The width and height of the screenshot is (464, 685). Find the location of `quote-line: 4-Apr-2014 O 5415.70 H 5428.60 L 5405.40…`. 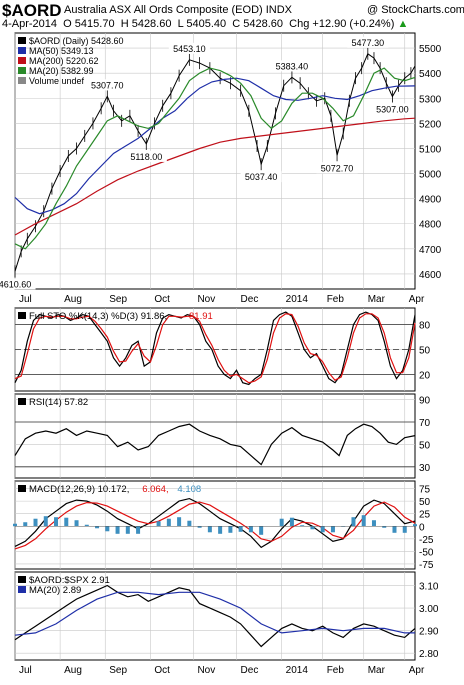

quote-line: 4-Apr-2014 O 5415.70 H 5428.60 L 5405.40… is located at coordinates (205, 24).